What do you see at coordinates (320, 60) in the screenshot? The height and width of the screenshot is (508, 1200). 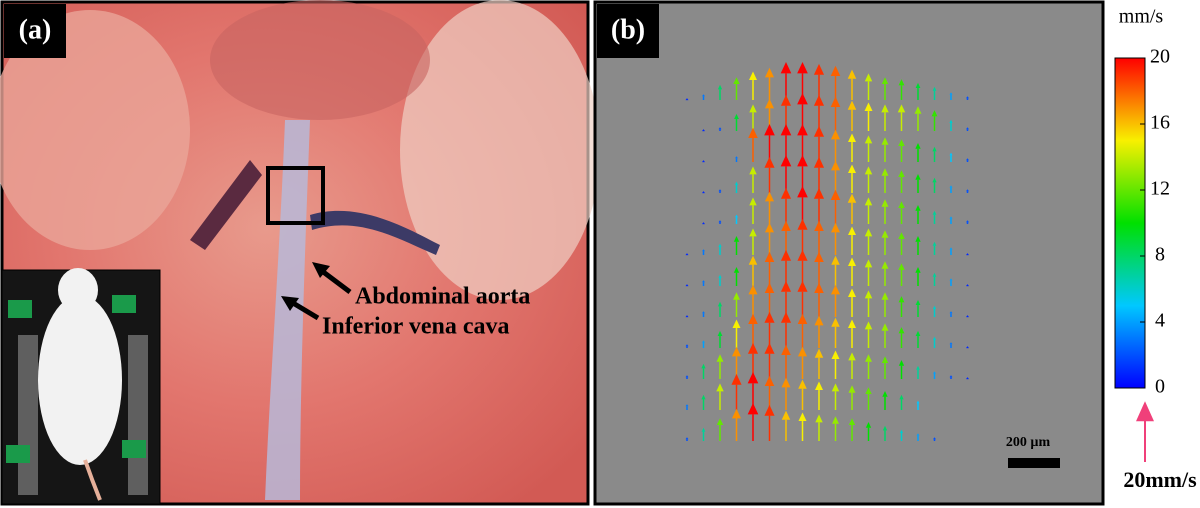 I see `tissue-region` at bounding box center [320, 60].